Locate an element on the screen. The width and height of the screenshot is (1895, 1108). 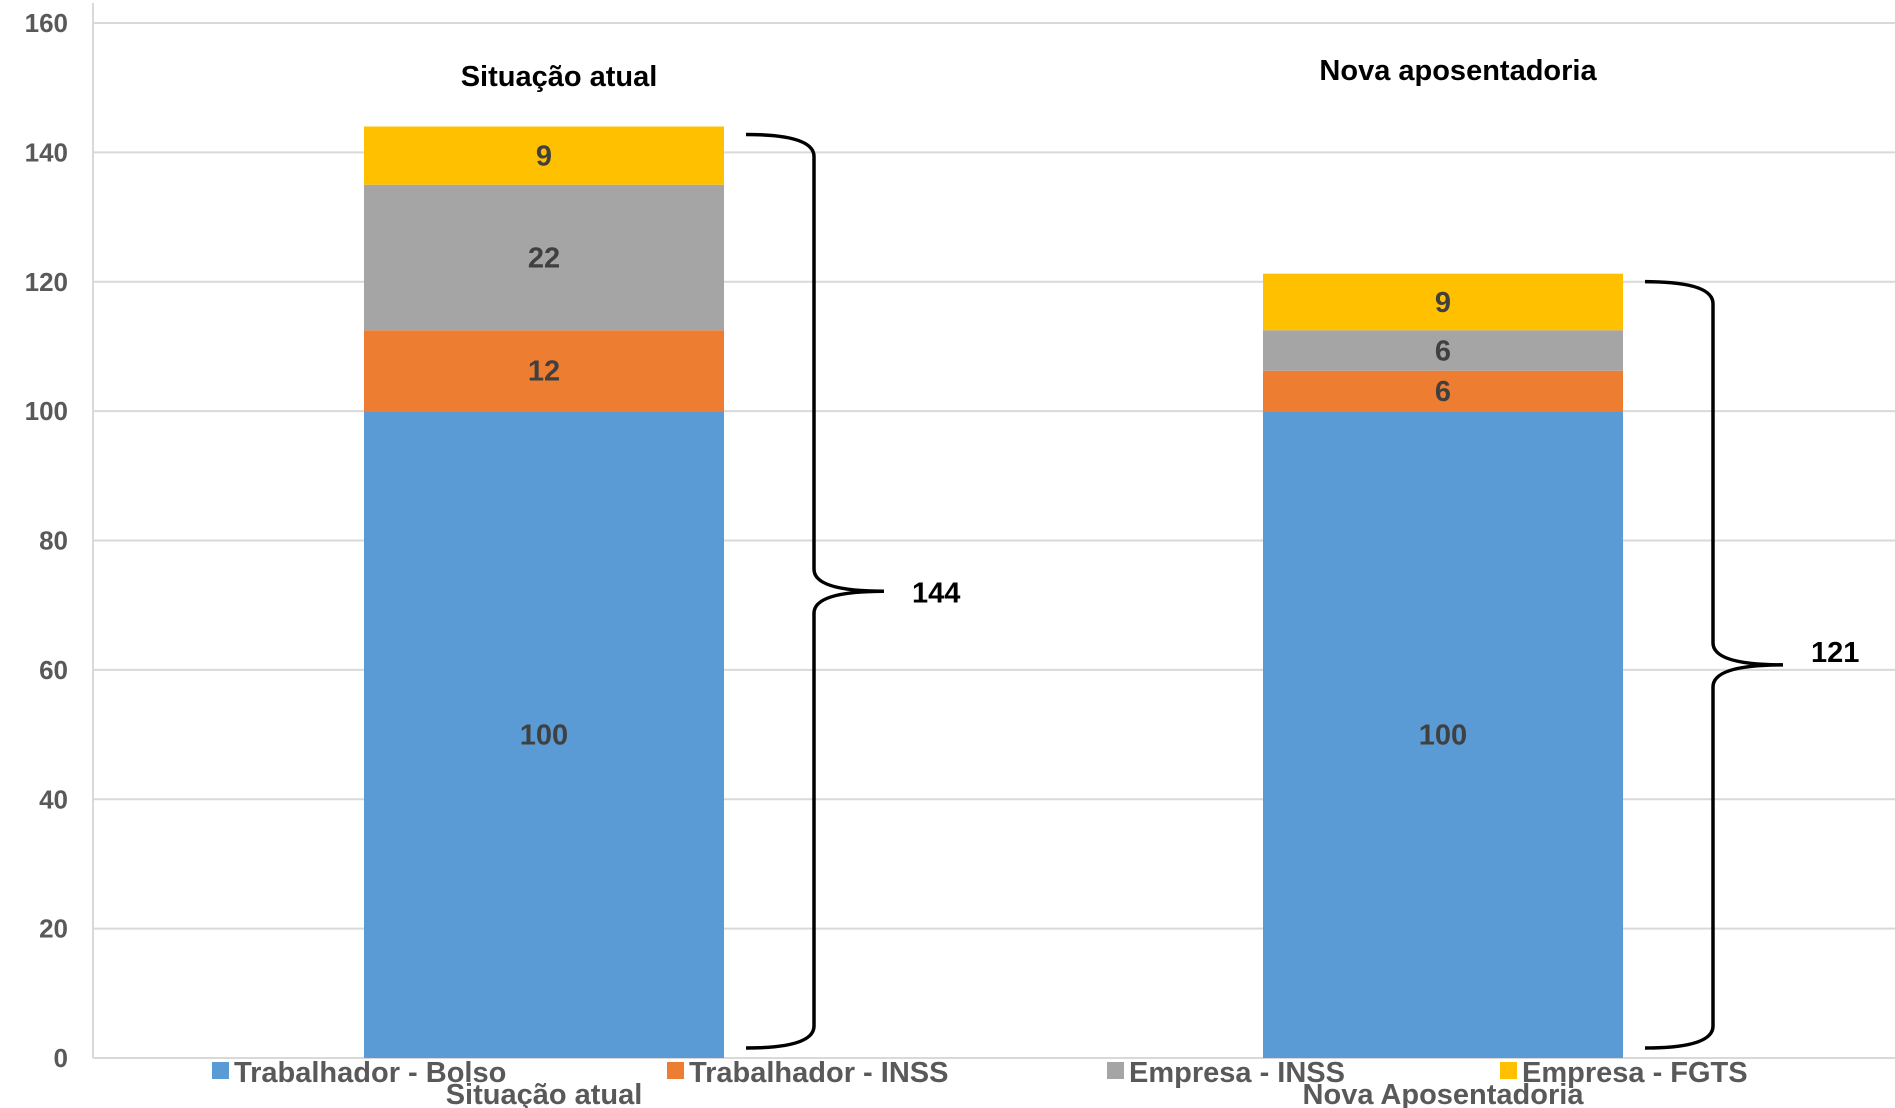
category-title: Nova aposentadoria is located at coordinates (1458, 71).